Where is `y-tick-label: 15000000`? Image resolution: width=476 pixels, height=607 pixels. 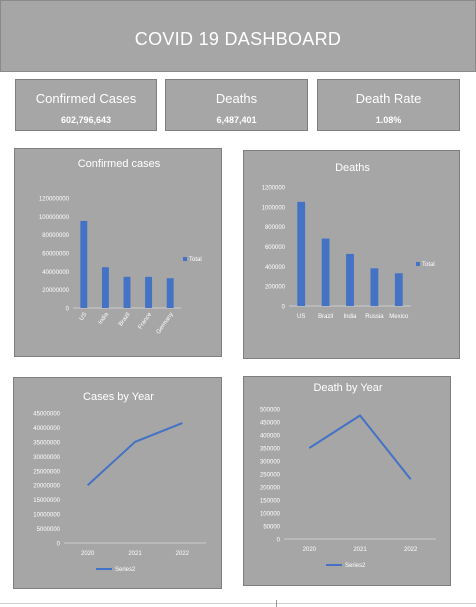
y-tick-label: 15000000 is located at coordinates (46, 501).